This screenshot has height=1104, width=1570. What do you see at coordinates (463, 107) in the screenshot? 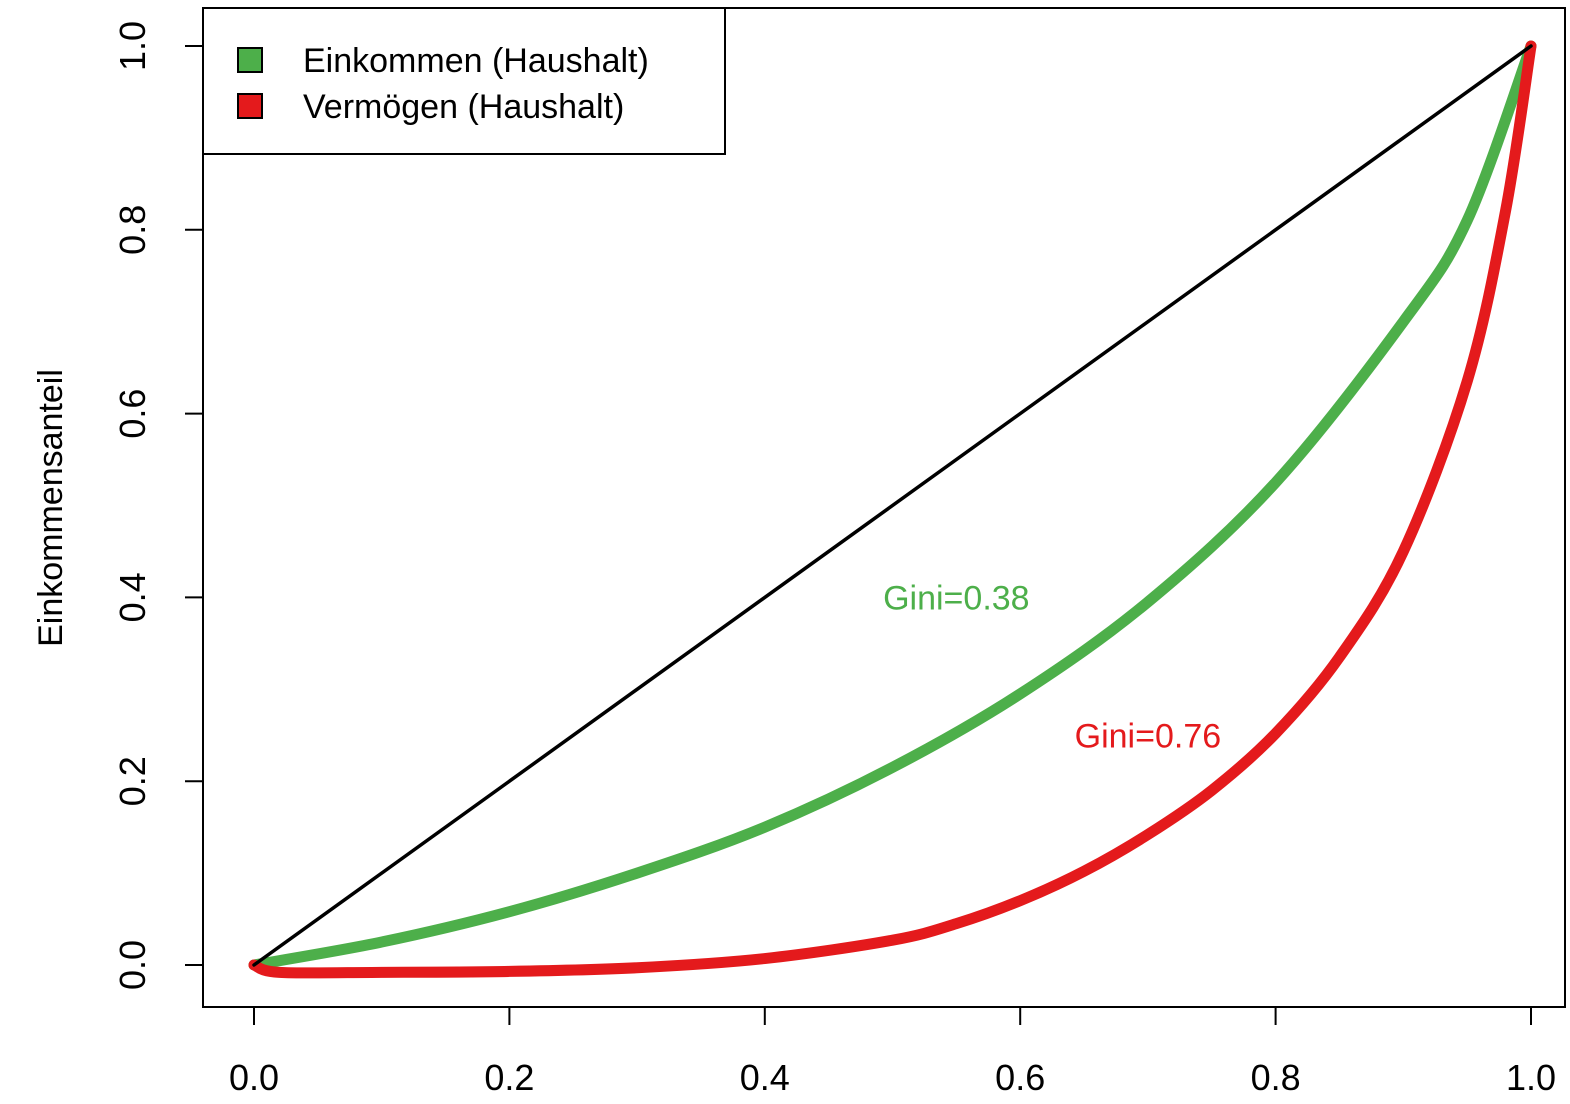
I see `legend-label: Vermögen (Haushalt)` at bounding box center [463, 107].